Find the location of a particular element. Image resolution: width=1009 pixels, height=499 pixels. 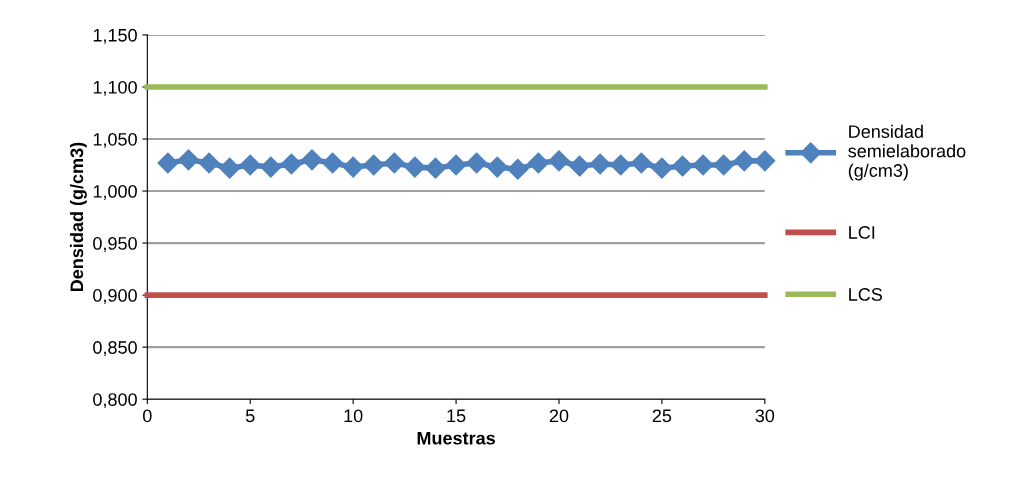

y-tick-label: 0,800 is located at coordinates (115, 401).